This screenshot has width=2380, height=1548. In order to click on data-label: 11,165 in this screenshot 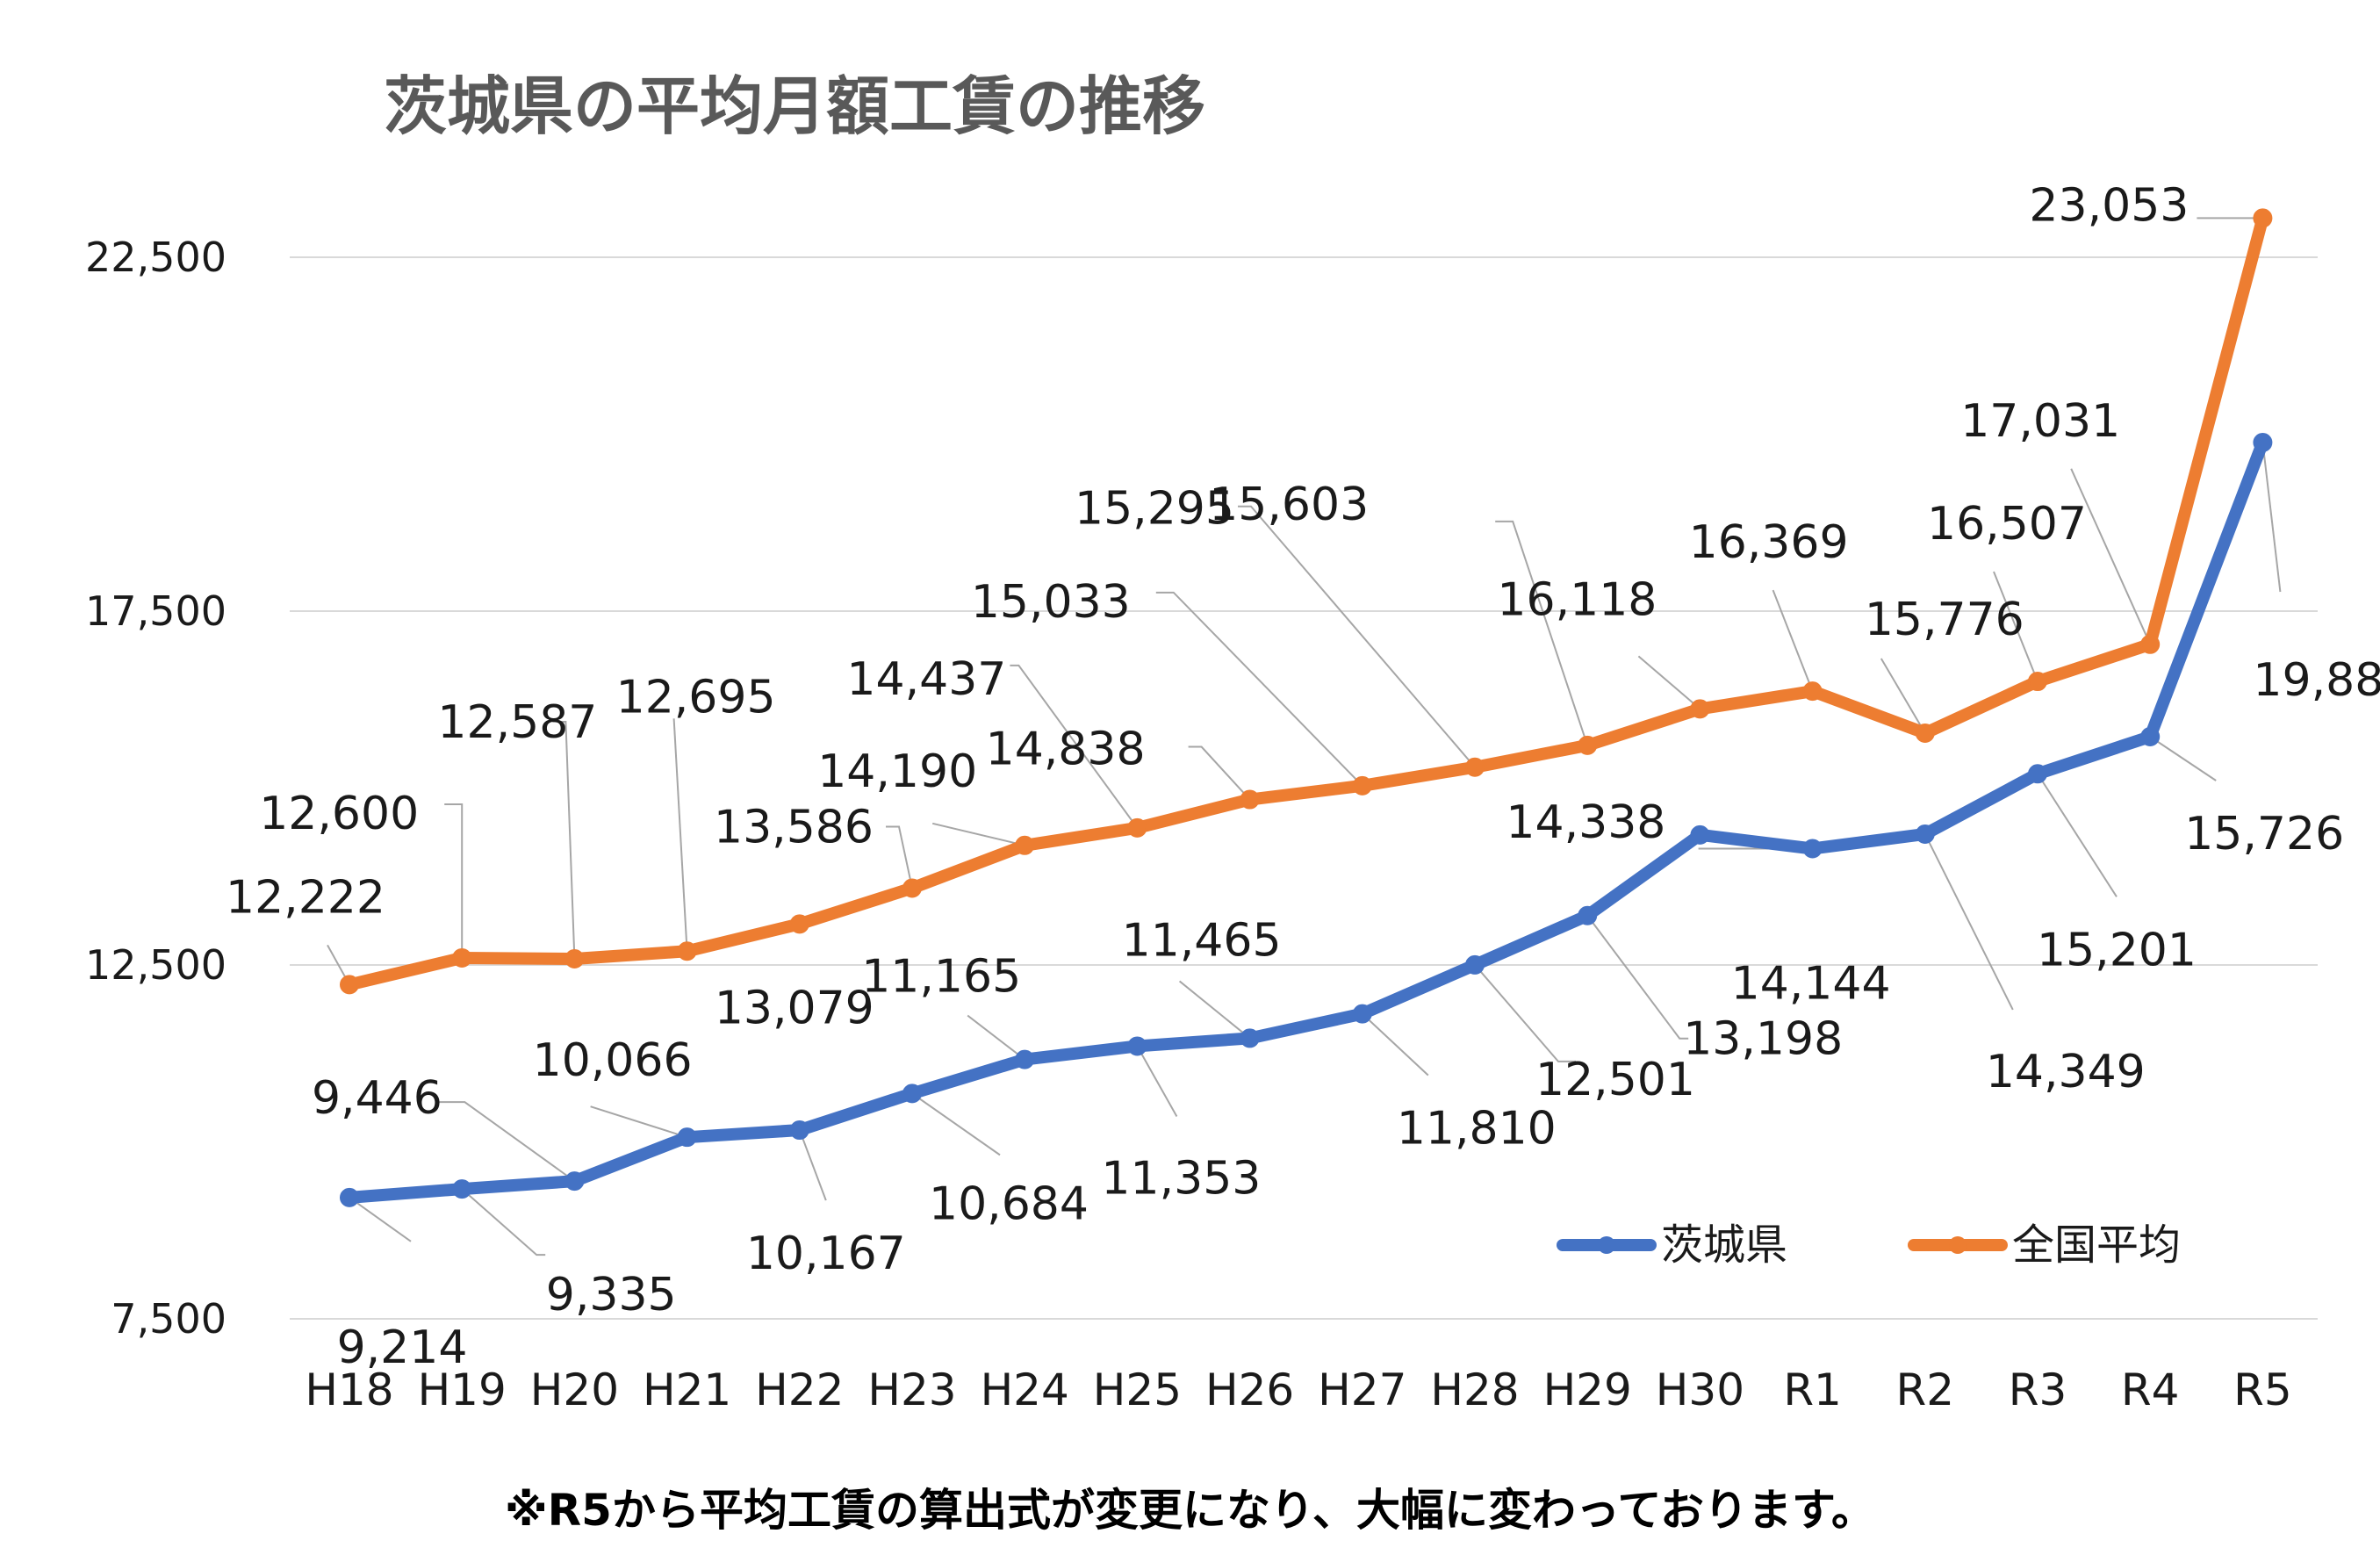, I will do `click(941, 977)`.